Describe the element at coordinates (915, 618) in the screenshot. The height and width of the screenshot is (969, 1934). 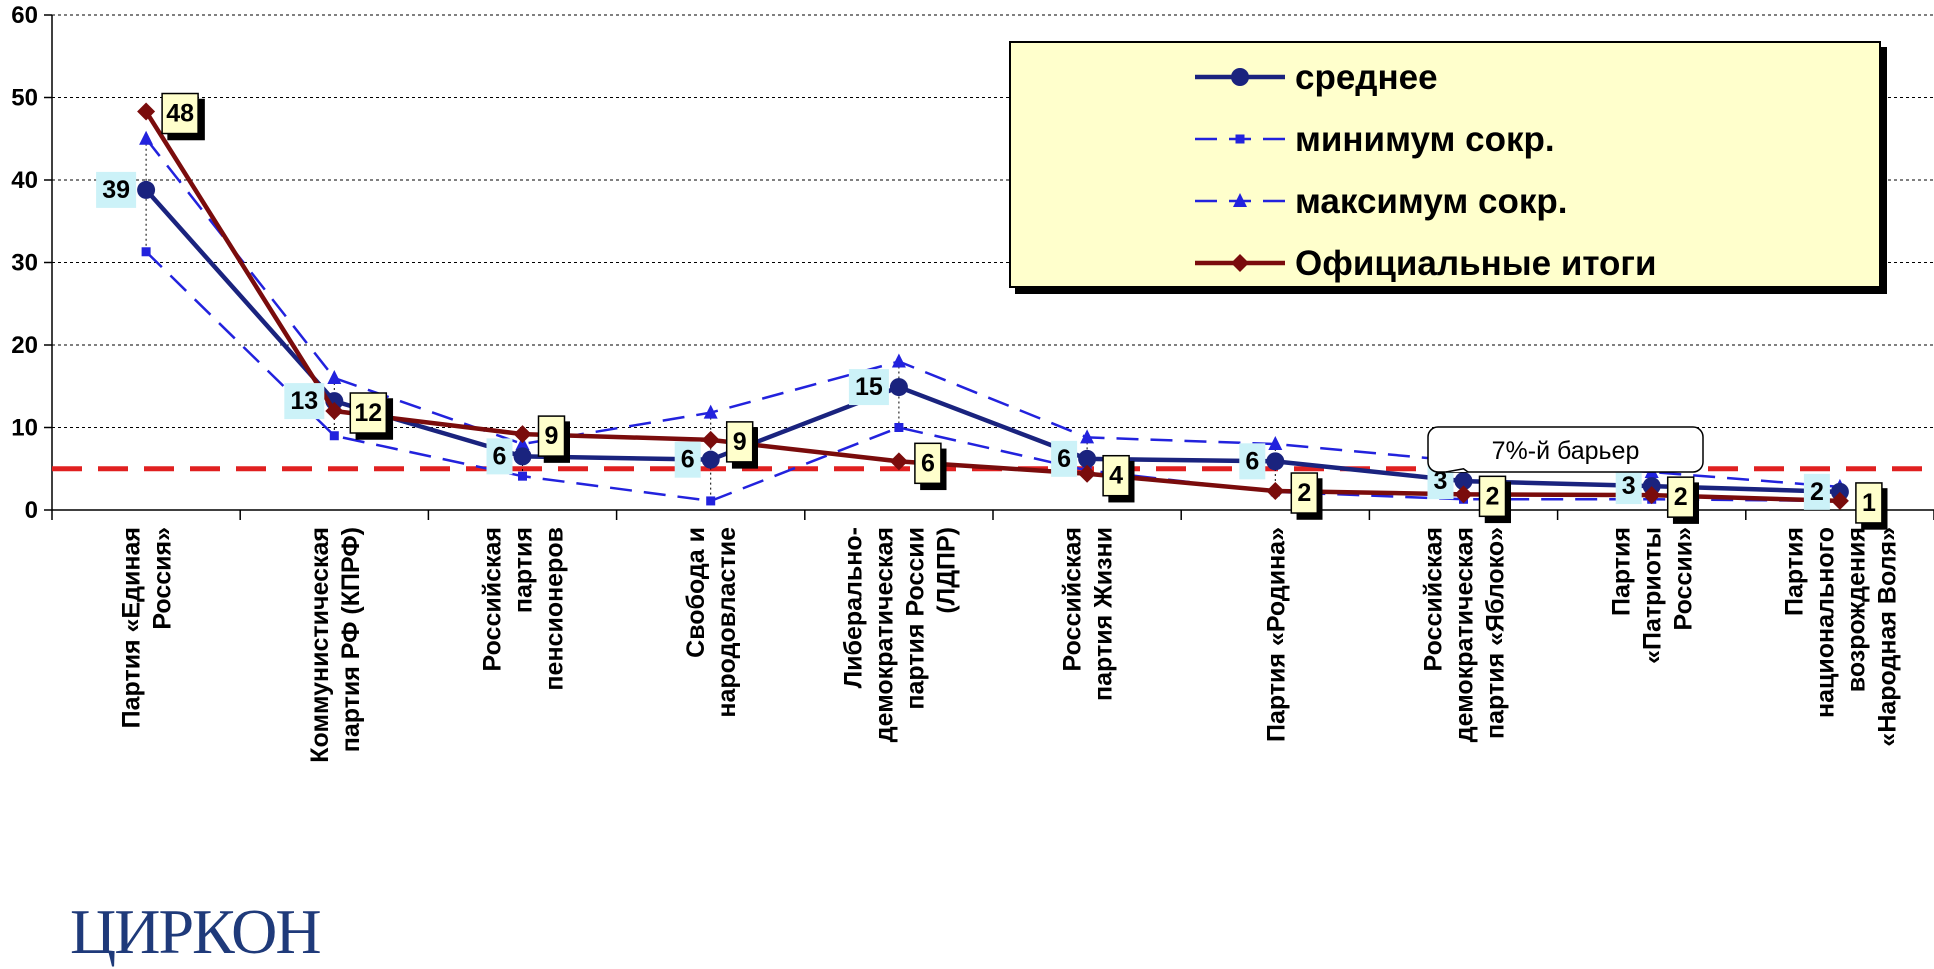
I see `x-category-label: партия России` at that location.